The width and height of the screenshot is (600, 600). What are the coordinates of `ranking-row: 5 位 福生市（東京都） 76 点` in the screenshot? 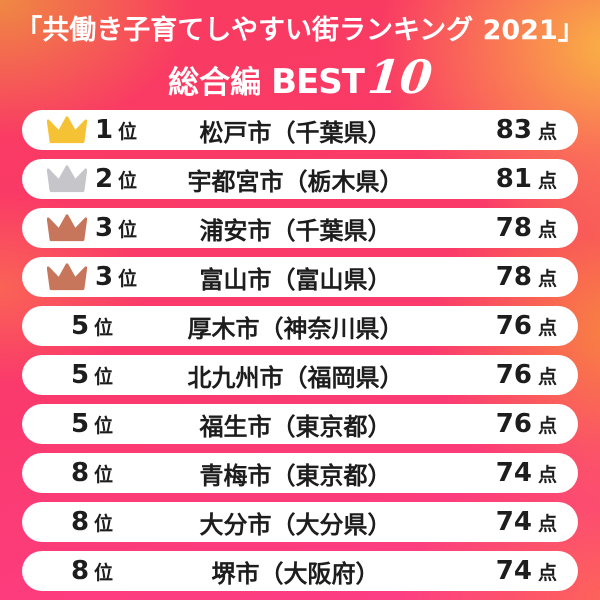 It's located at (300, 424).